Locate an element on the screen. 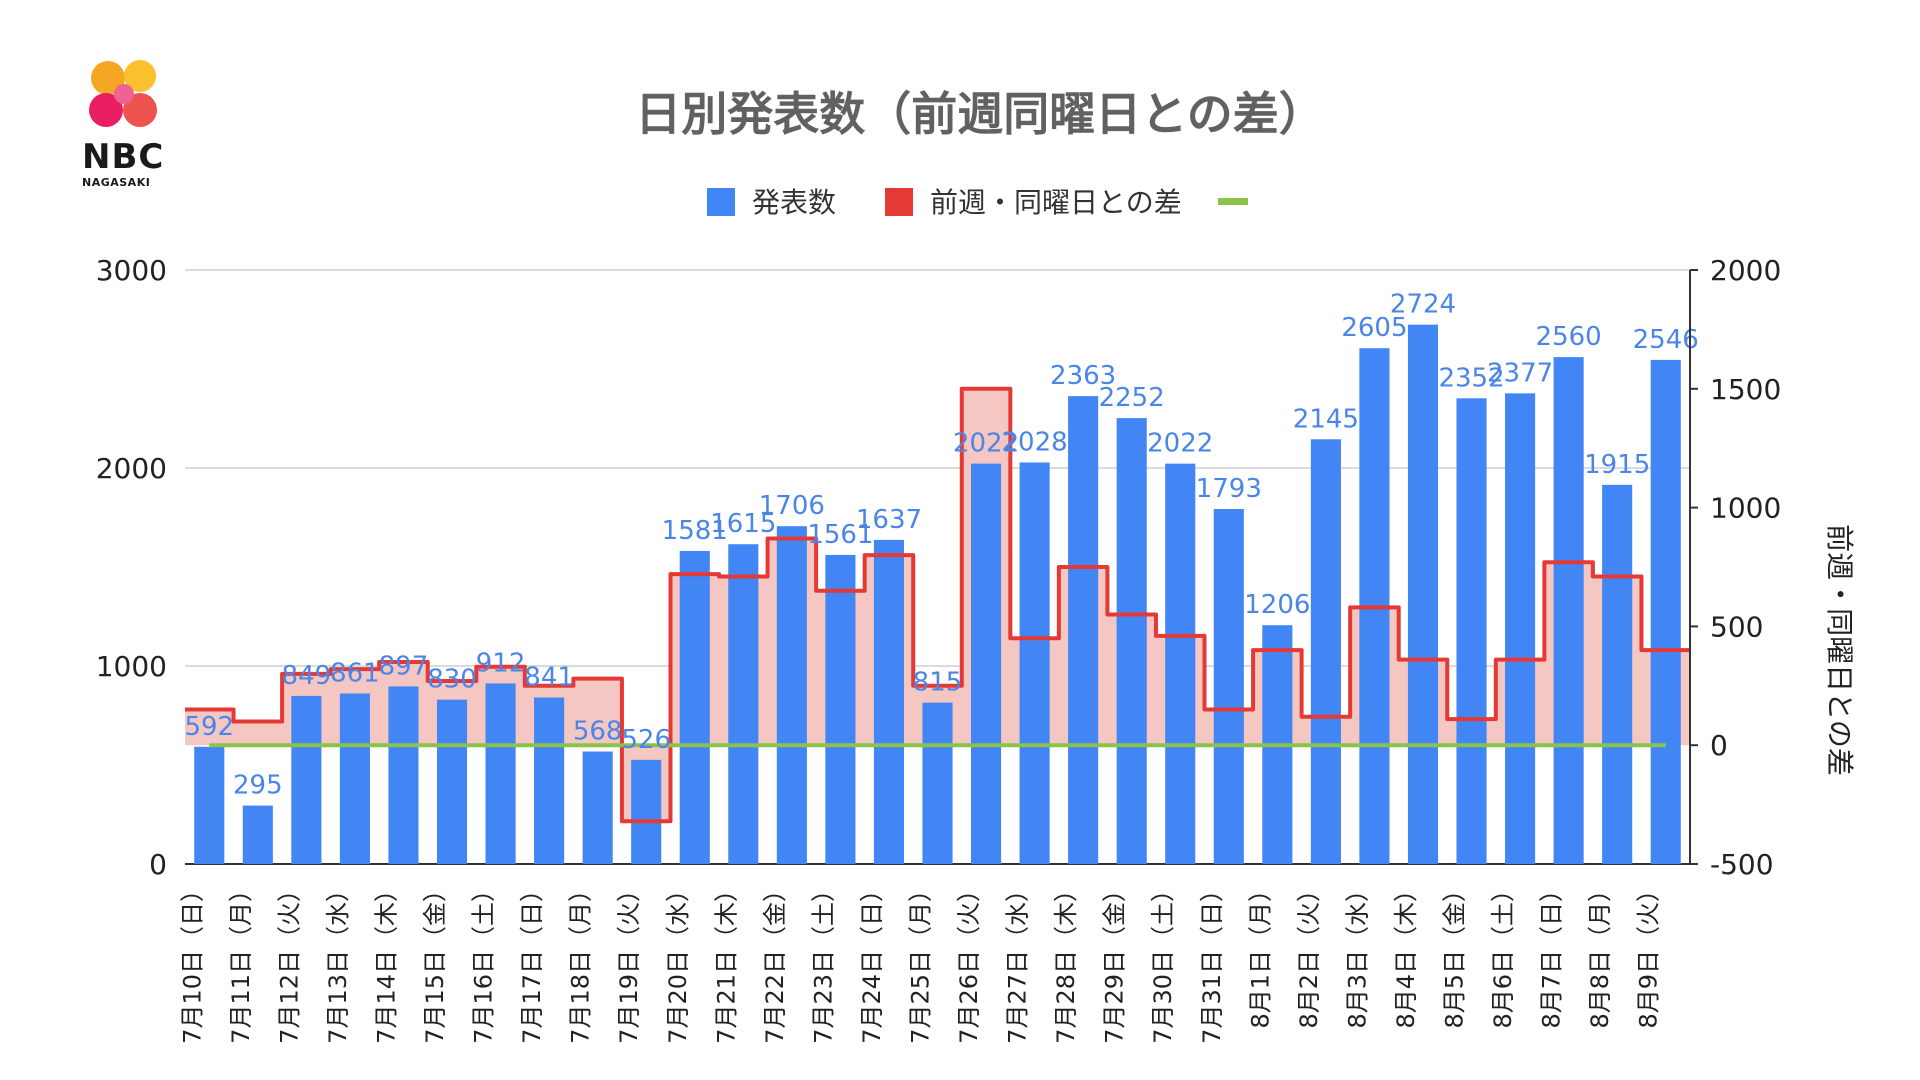 Image resolution: width=1920 pixels, height=1080 pixels. x-tick-label: 7月30日（土） is located at coordinates (1163, 961).